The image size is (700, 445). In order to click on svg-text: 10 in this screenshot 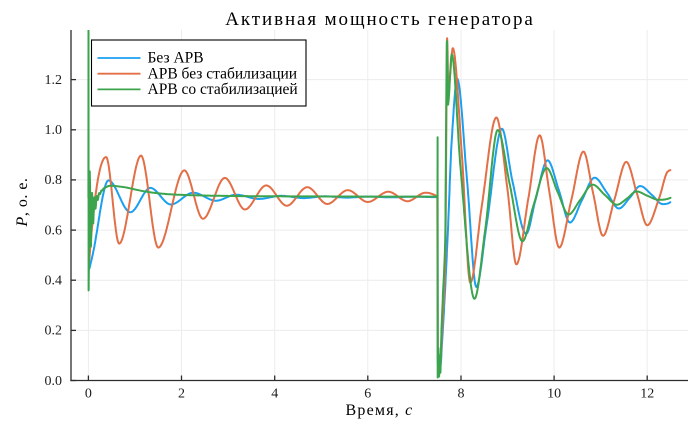, I will do `click(554, 394)`.